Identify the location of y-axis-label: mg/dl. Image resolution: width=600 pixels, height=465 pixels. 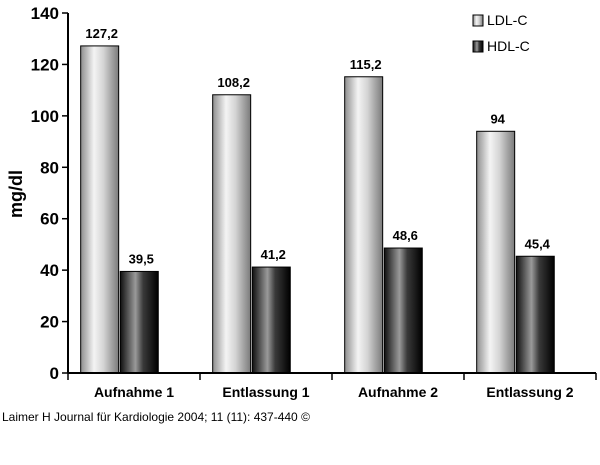
(16, 194).